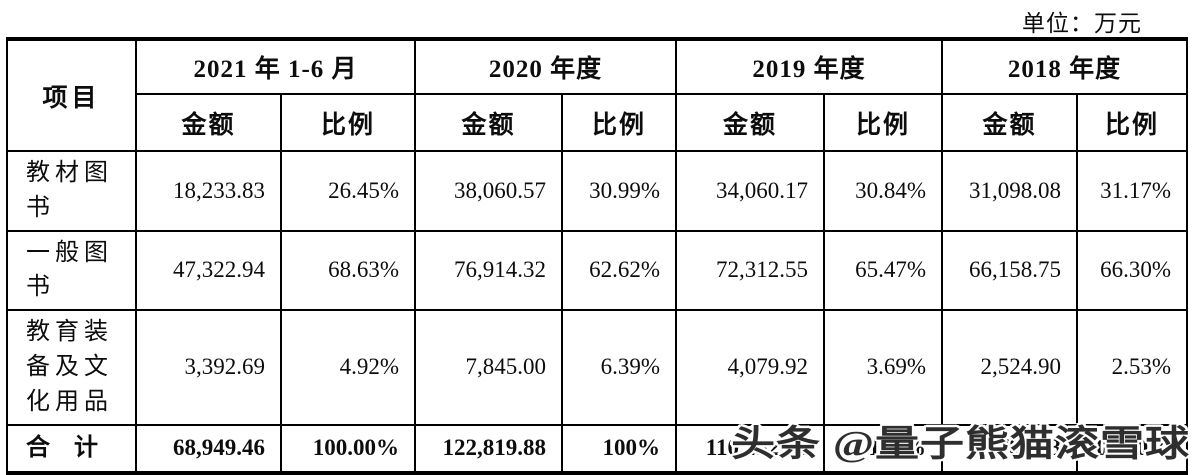 The width and height of the screenshot is (1192, 475). Describe the element at coordinates (1132, 367) in the screenshot. I see `cell-ratio: 2.53%` at that location.